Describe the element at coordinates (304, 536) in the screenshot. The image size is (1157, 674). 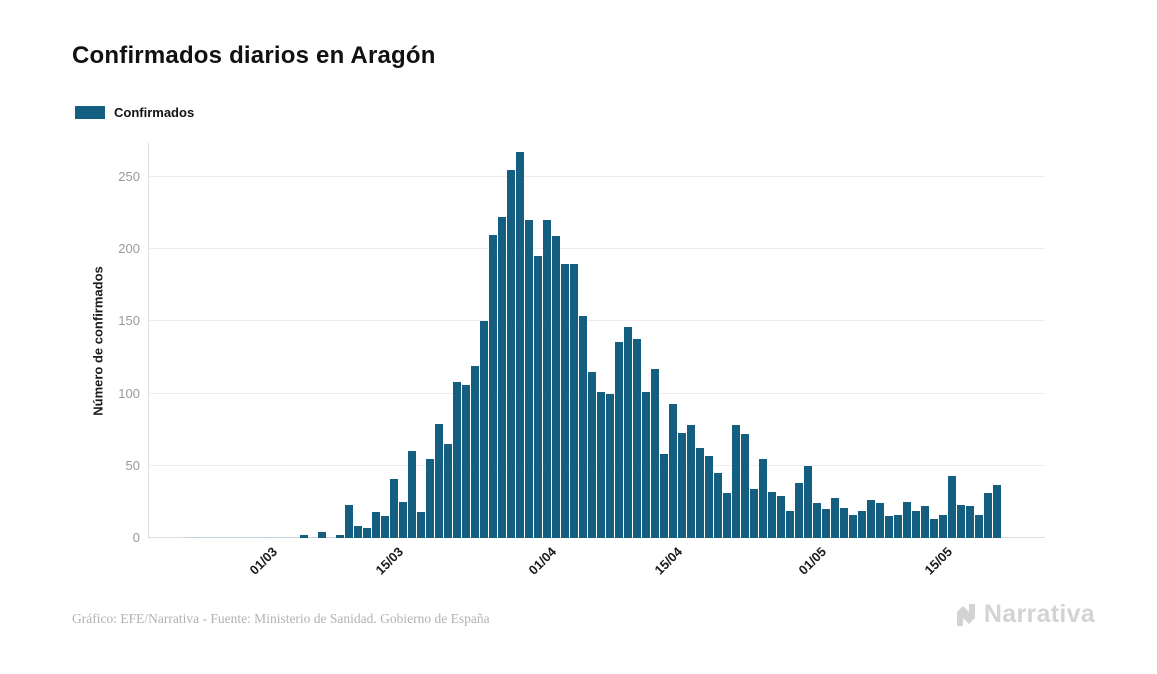
I see `bar-05/03` at that location.